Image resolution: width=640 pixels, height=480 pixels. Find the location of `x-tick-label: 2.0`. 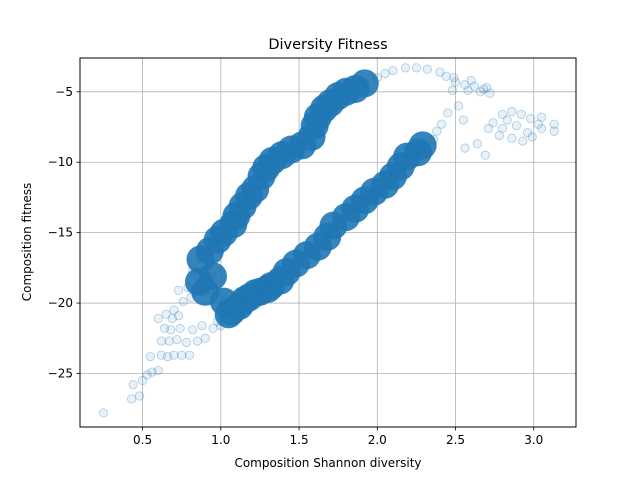

x-tick-label: 2.0 is located at coordinates (377, 440).